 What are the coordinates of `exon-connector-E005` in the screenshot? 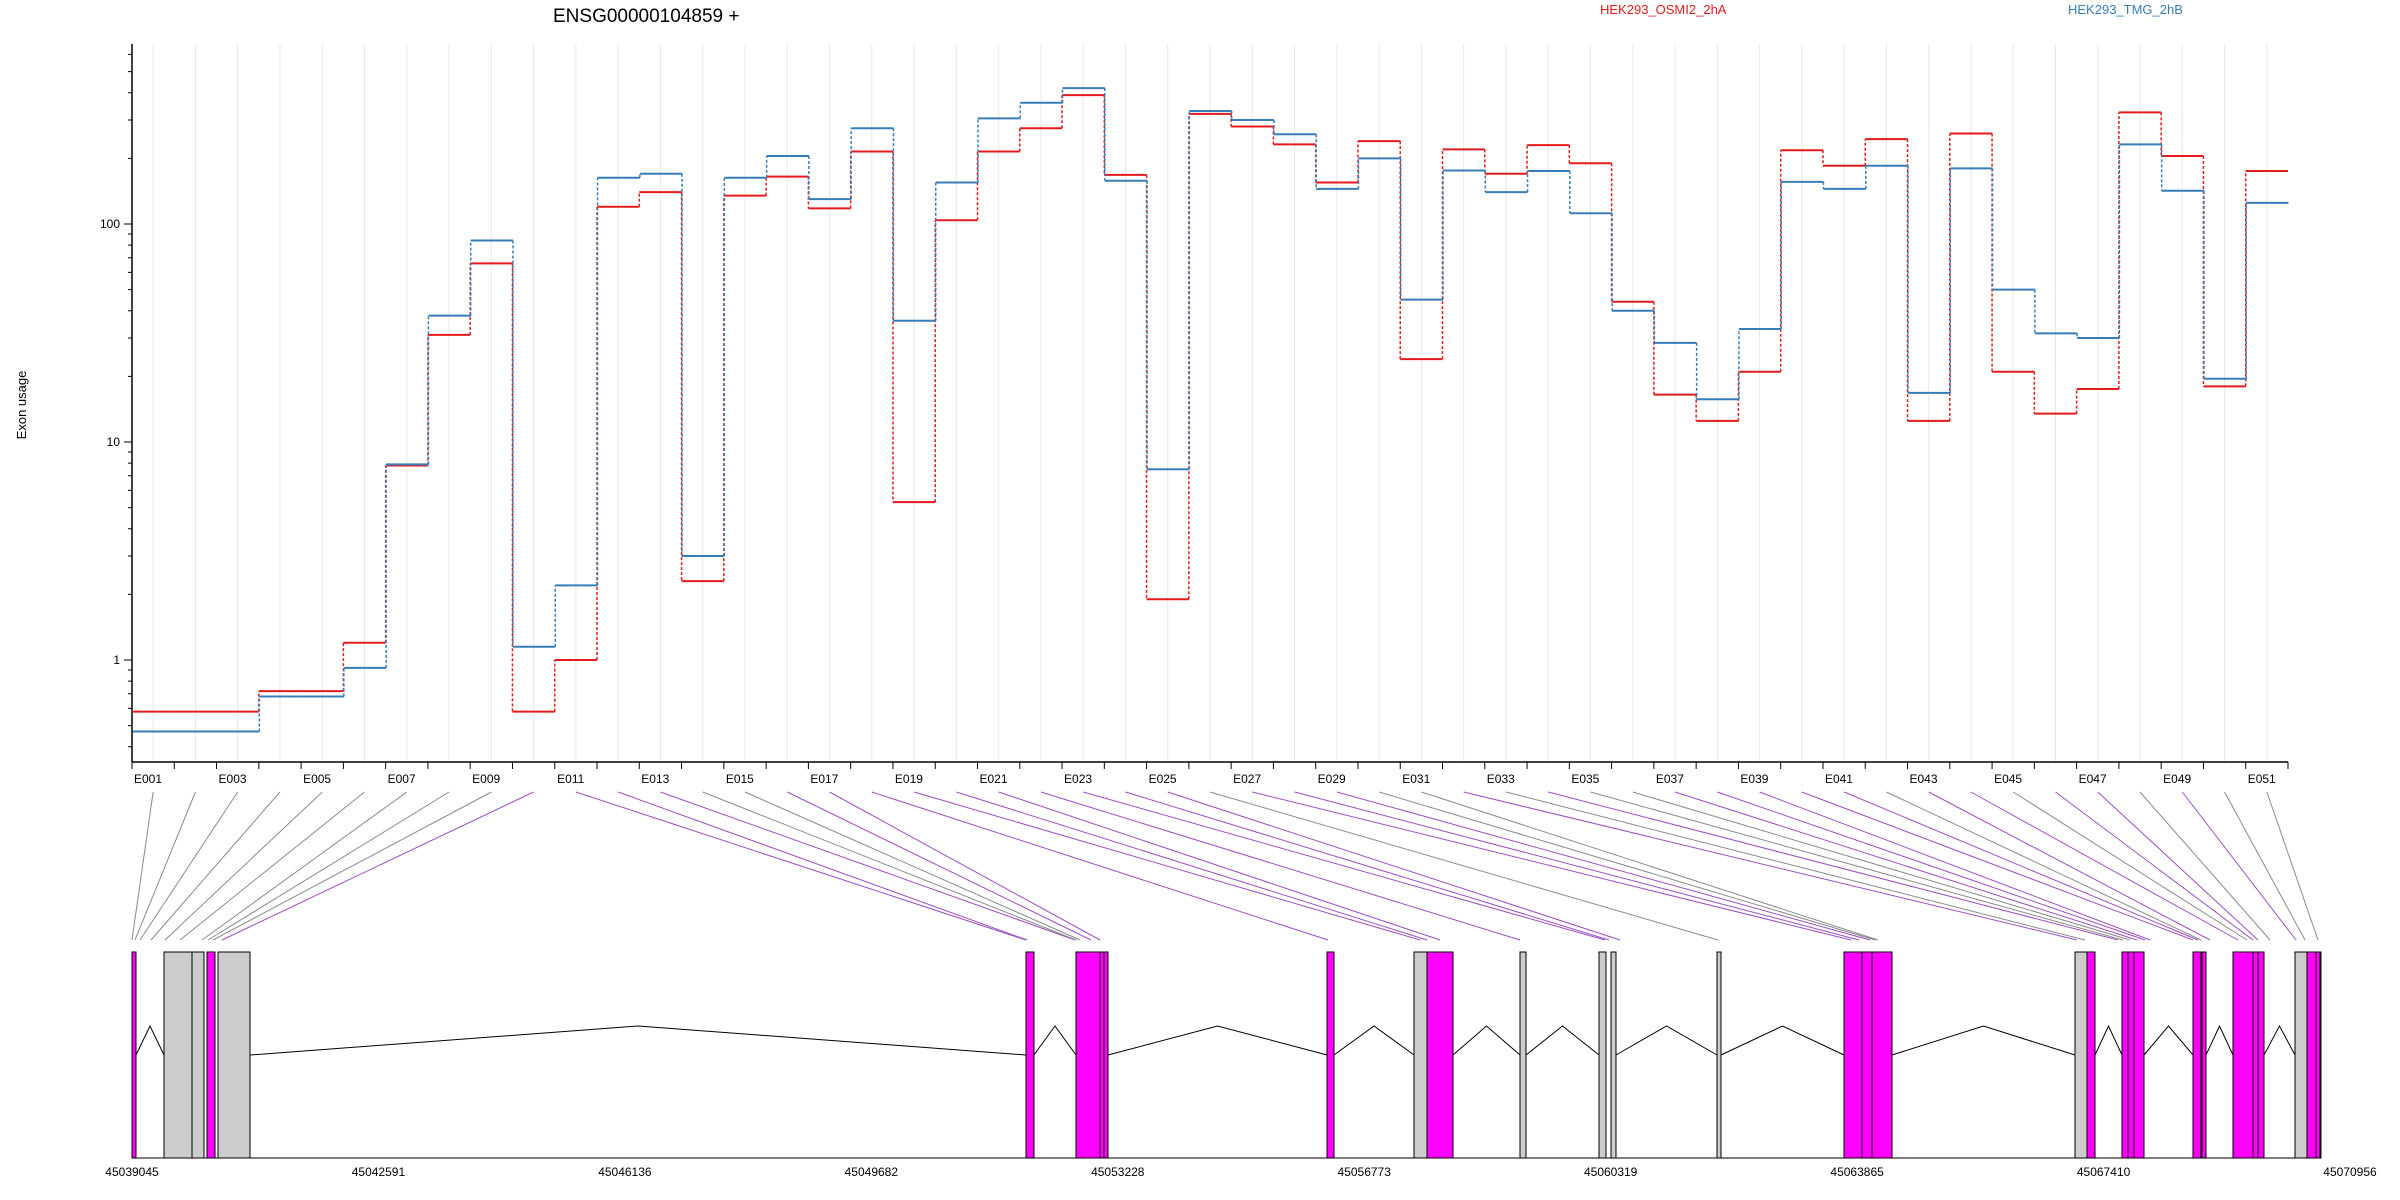 It's located at (243, 866).